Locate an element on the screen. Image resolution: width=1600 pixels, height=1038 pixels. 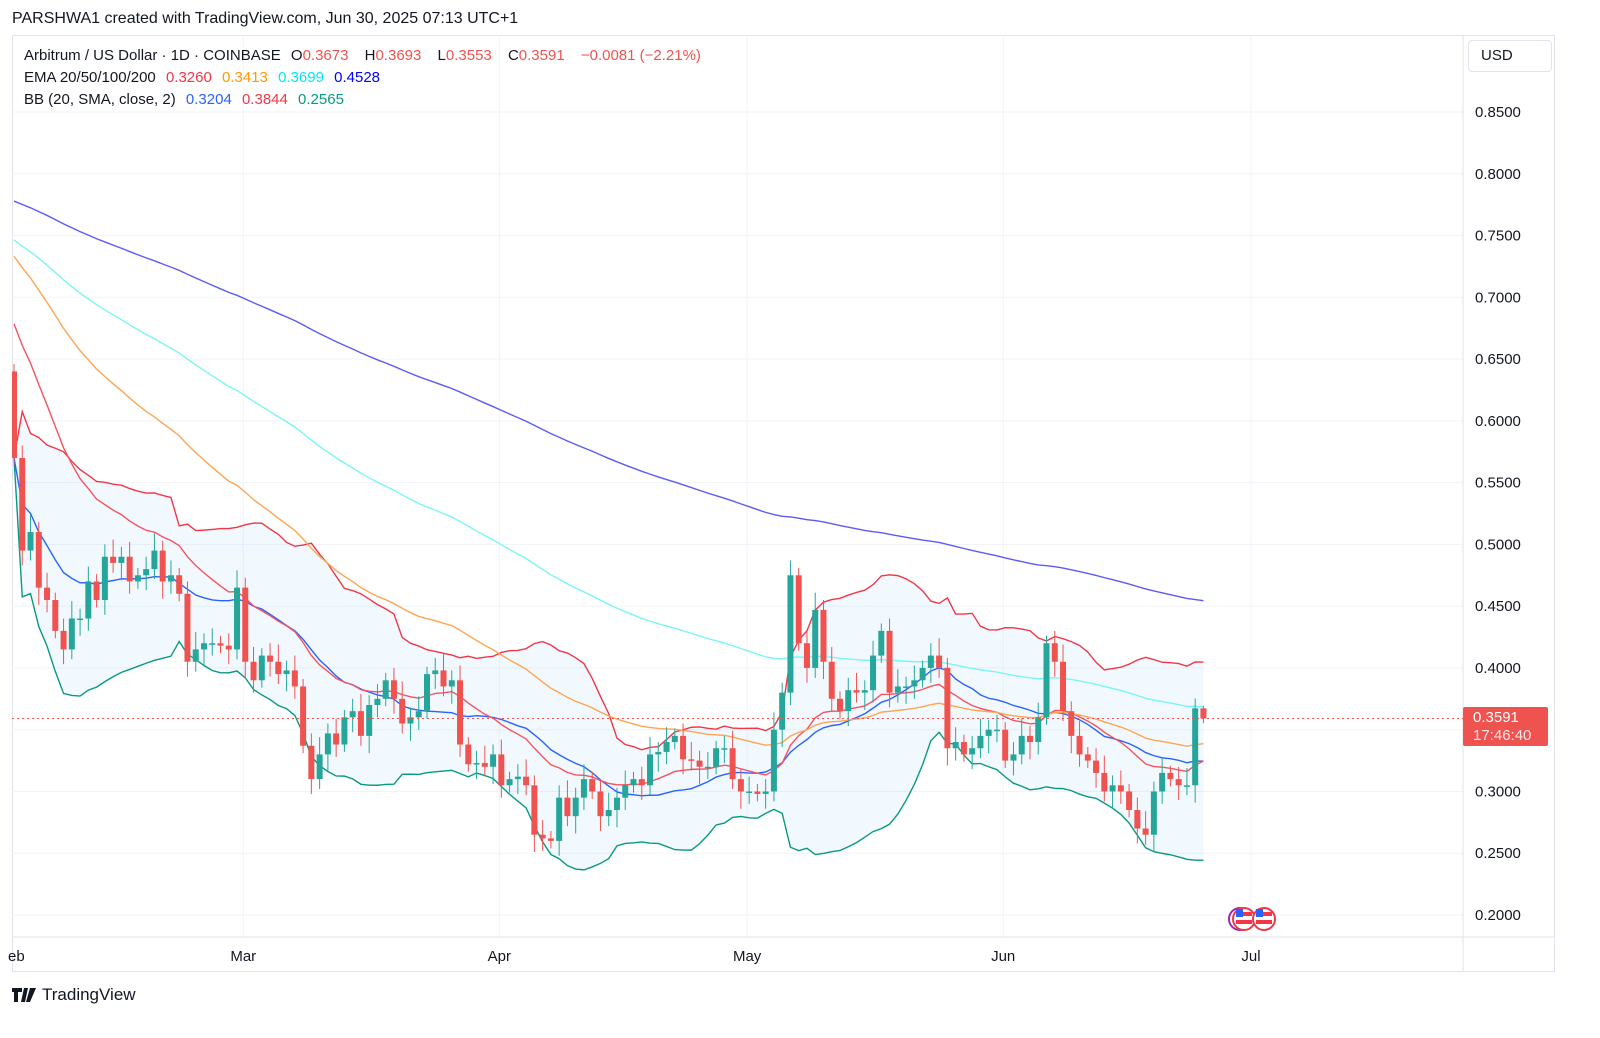
ema20-value: 0.3260 is located at coordinates (188, 77).